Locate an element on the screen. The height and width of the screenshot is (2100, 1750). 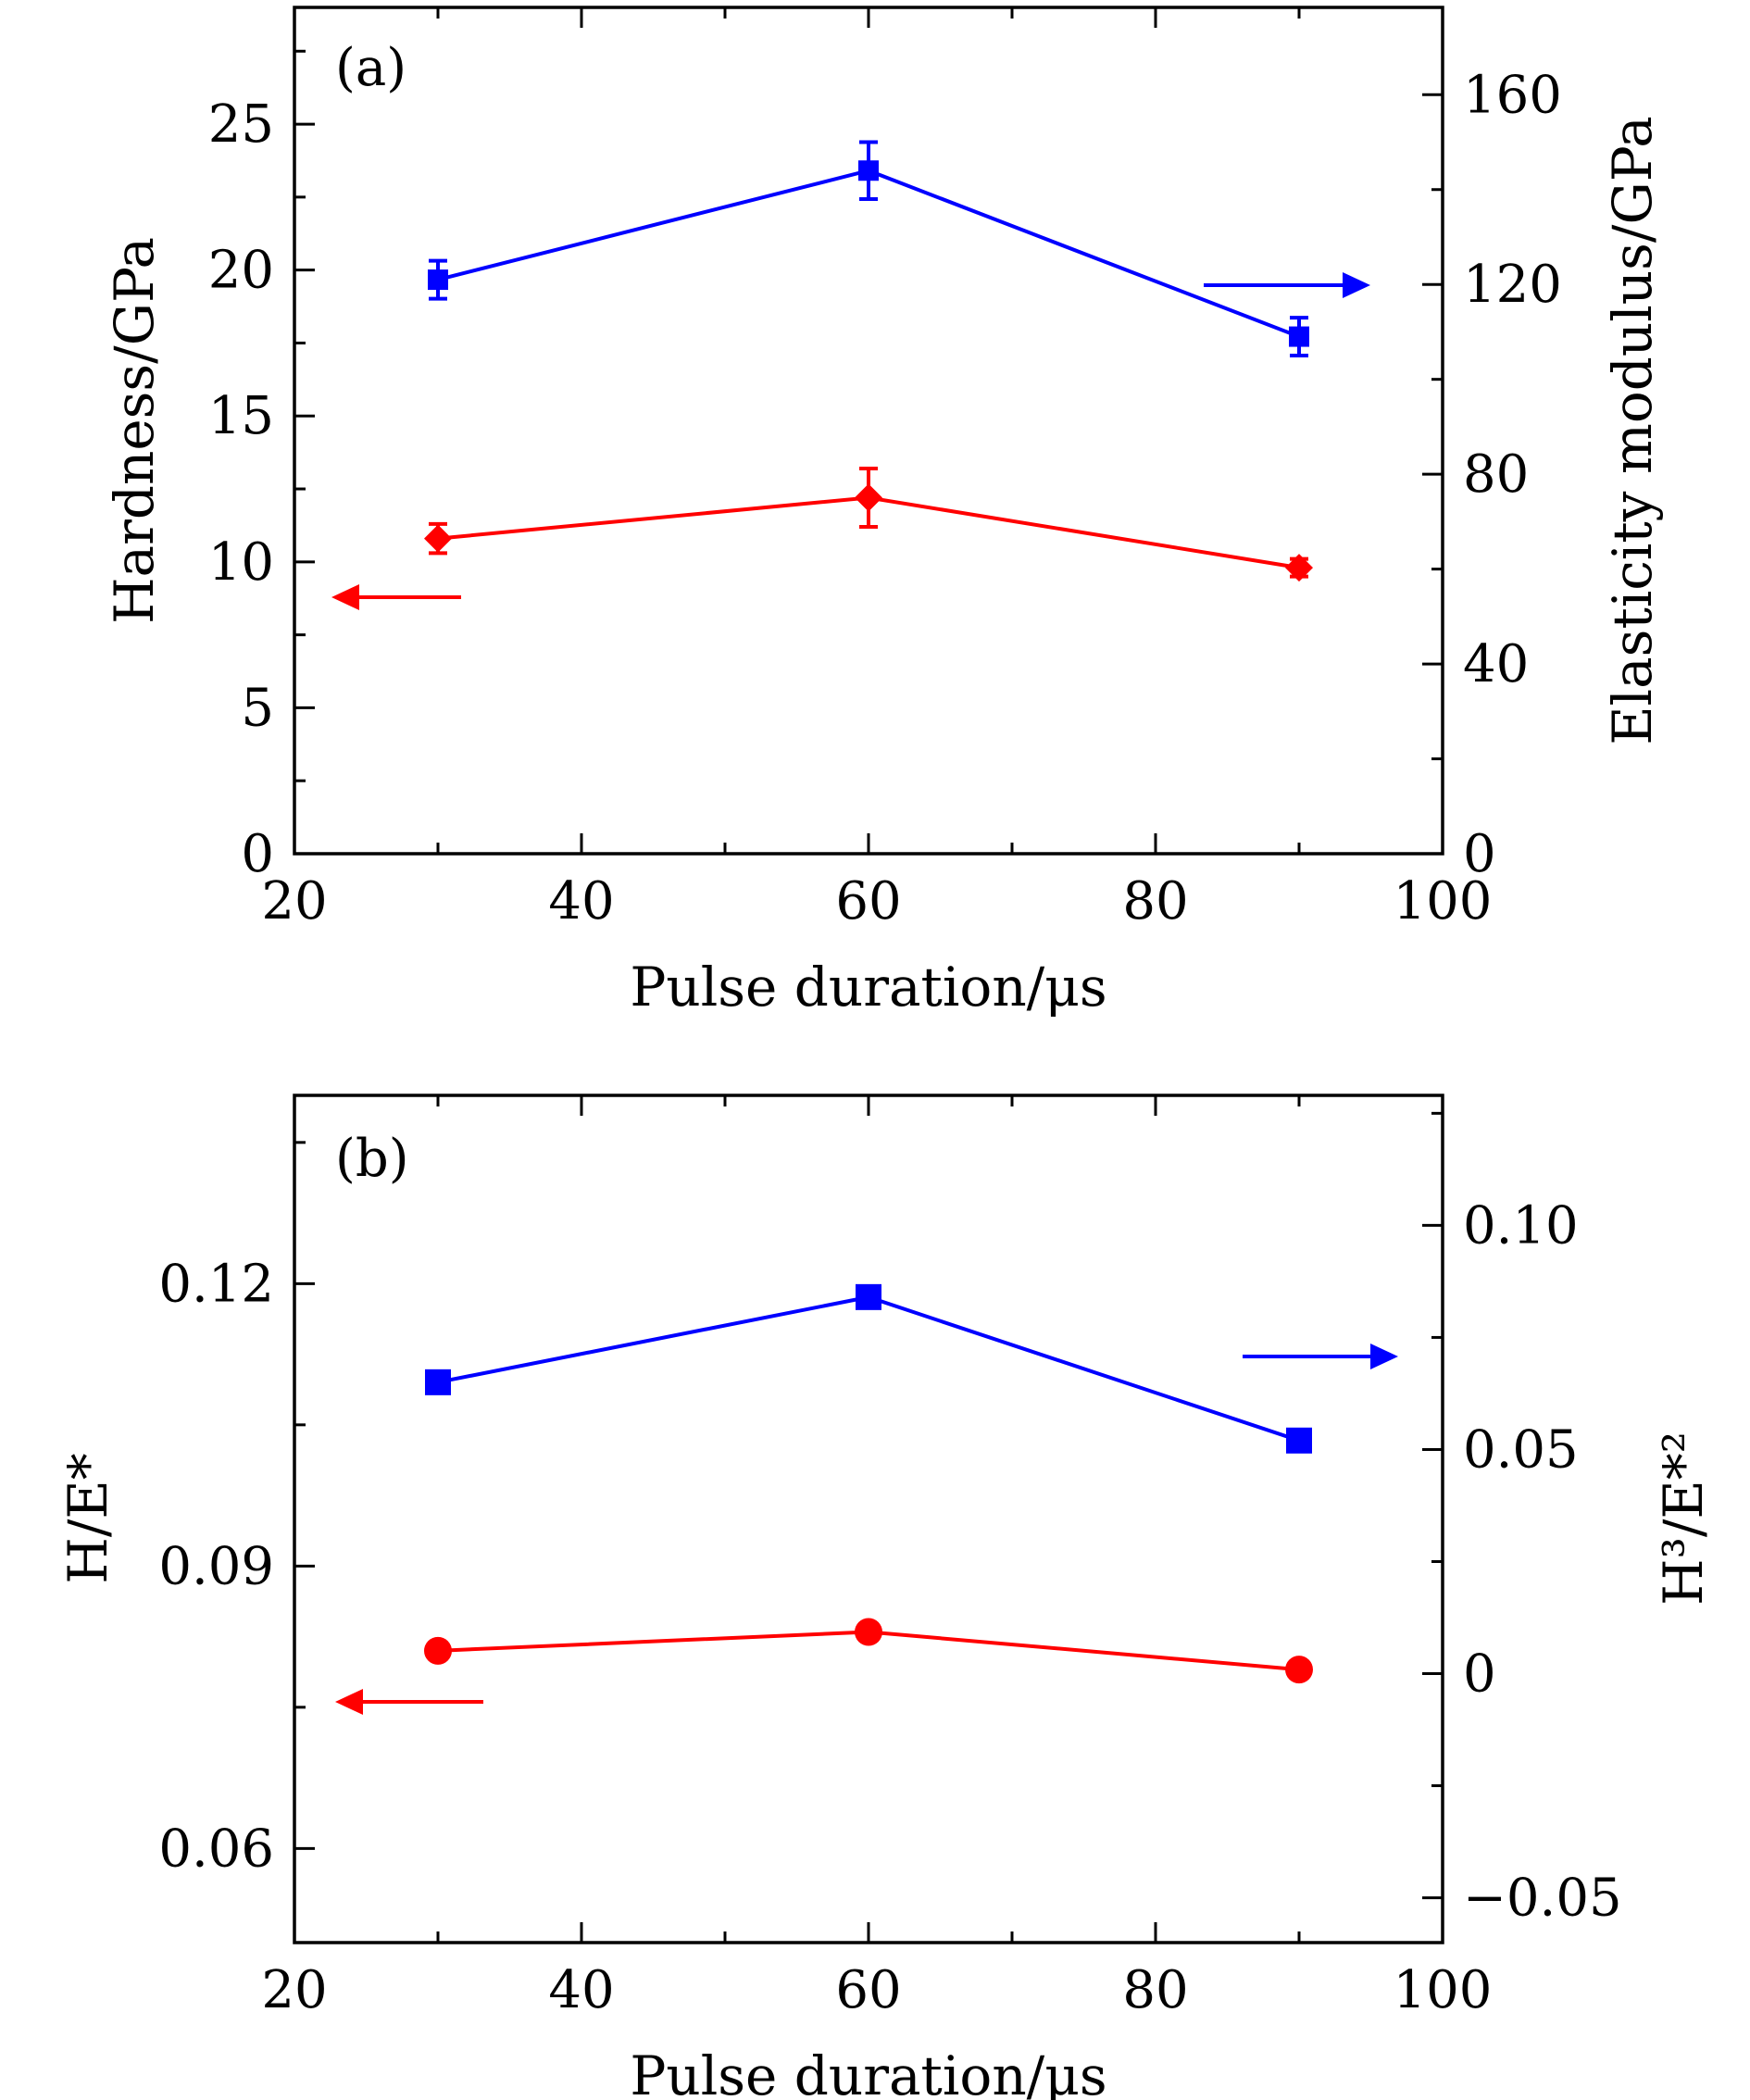
y-right-tick-label: −0.05 is located at coordinates (1542, 1899).